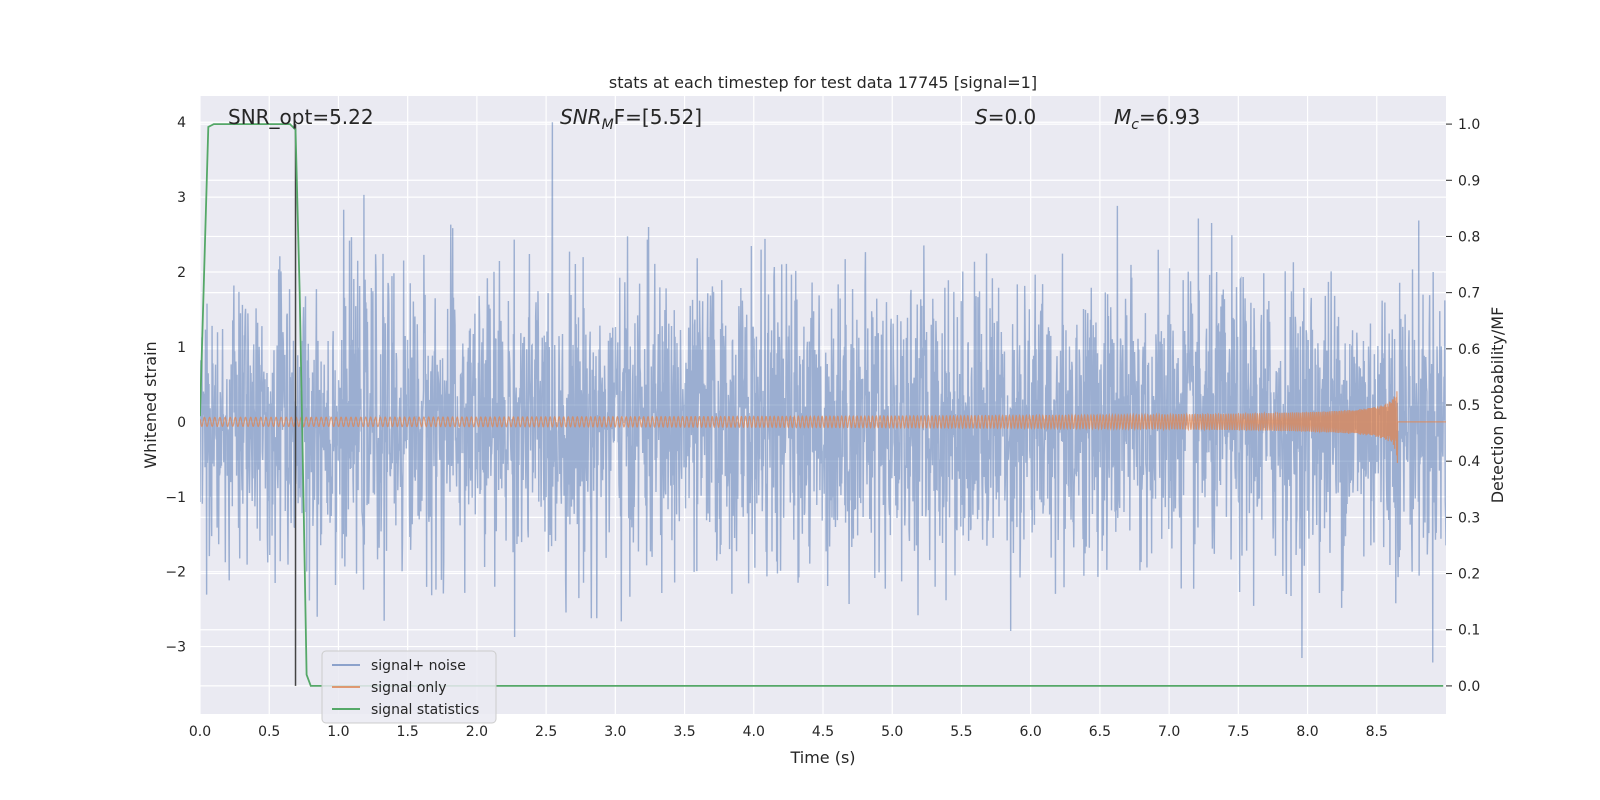 This screenshot has width=1600, height=800. Describe the element at coordinates (1377, 732) in the screenshot. I see `x-tick-label-17: 8.5` at that location.